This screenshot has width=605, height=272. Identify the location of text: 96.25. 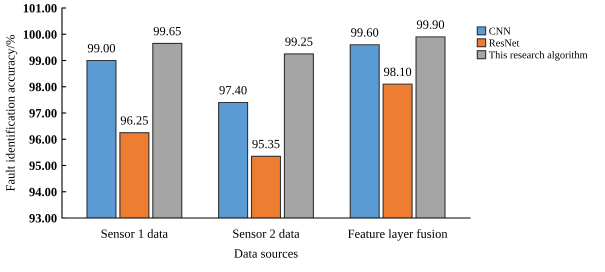
(134, 120).